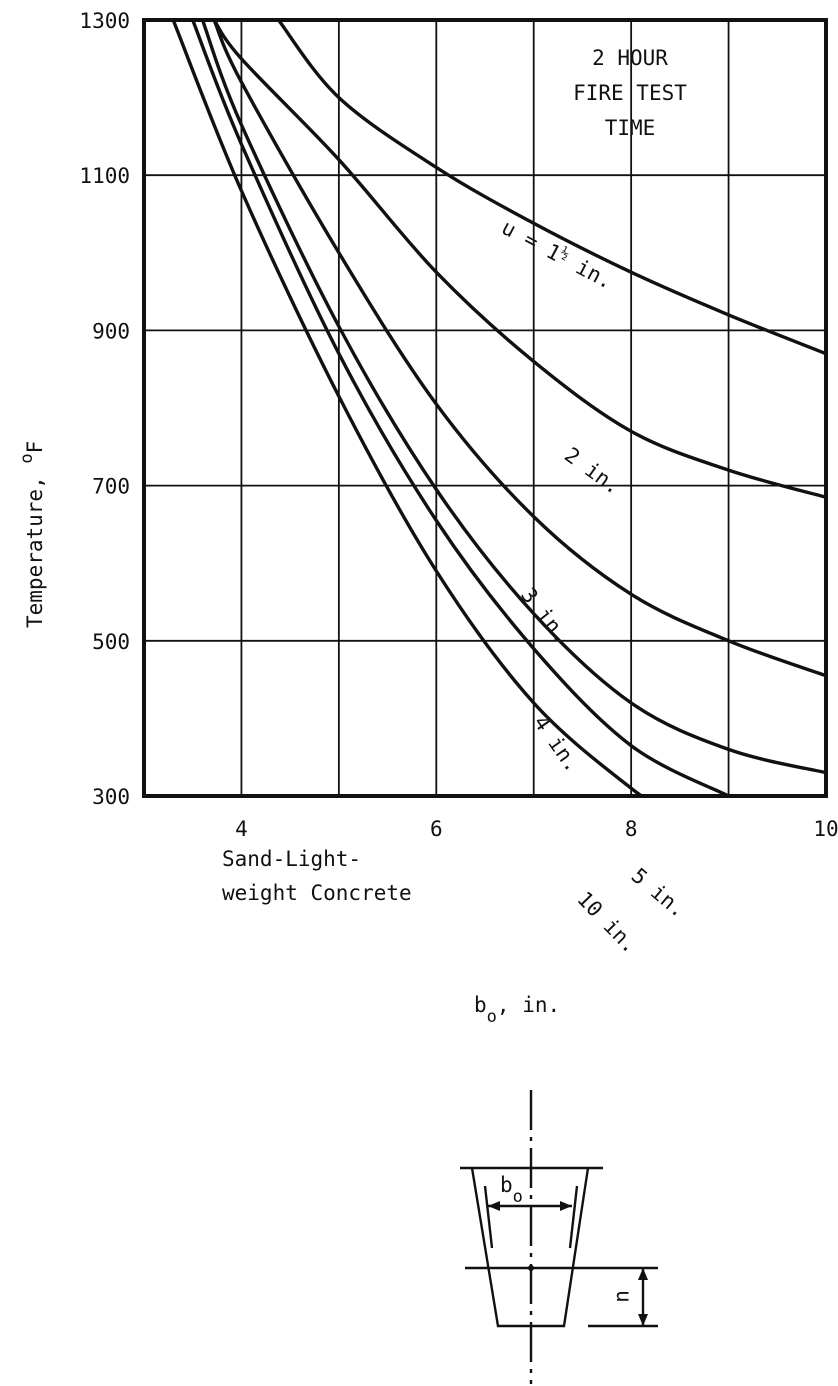 This screenshot has width=838, height=1386. What do you see at coordinates (659, 892) in the screenshot?
I see `series-label-5: 5 in.` at bounding box center [659, 892].